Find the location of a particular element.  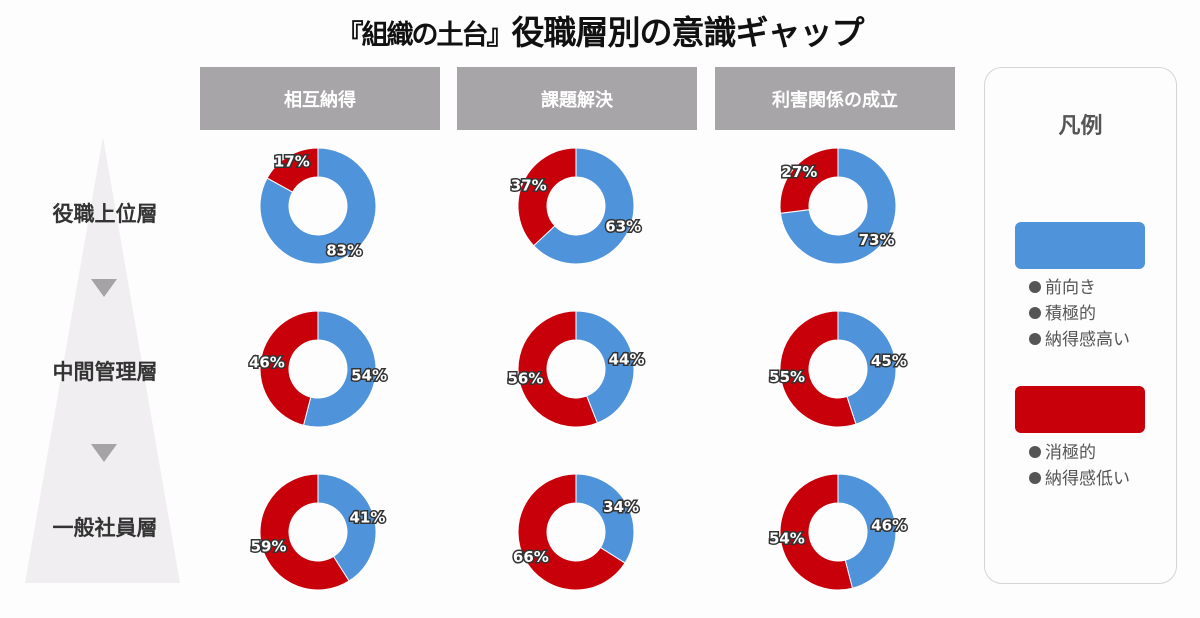

legend-item: 消極的 is located at coordinates (1079, 453).